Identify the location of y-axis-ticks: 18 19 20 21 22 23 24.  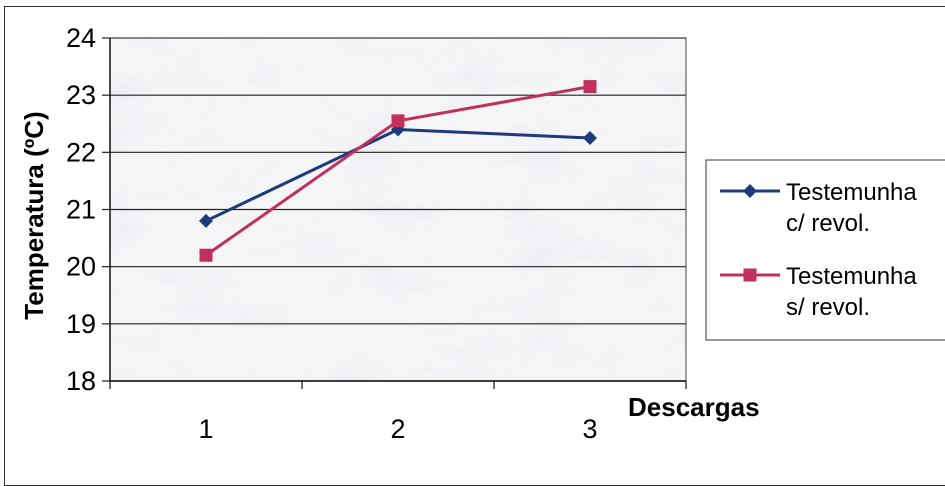
(88, 209).